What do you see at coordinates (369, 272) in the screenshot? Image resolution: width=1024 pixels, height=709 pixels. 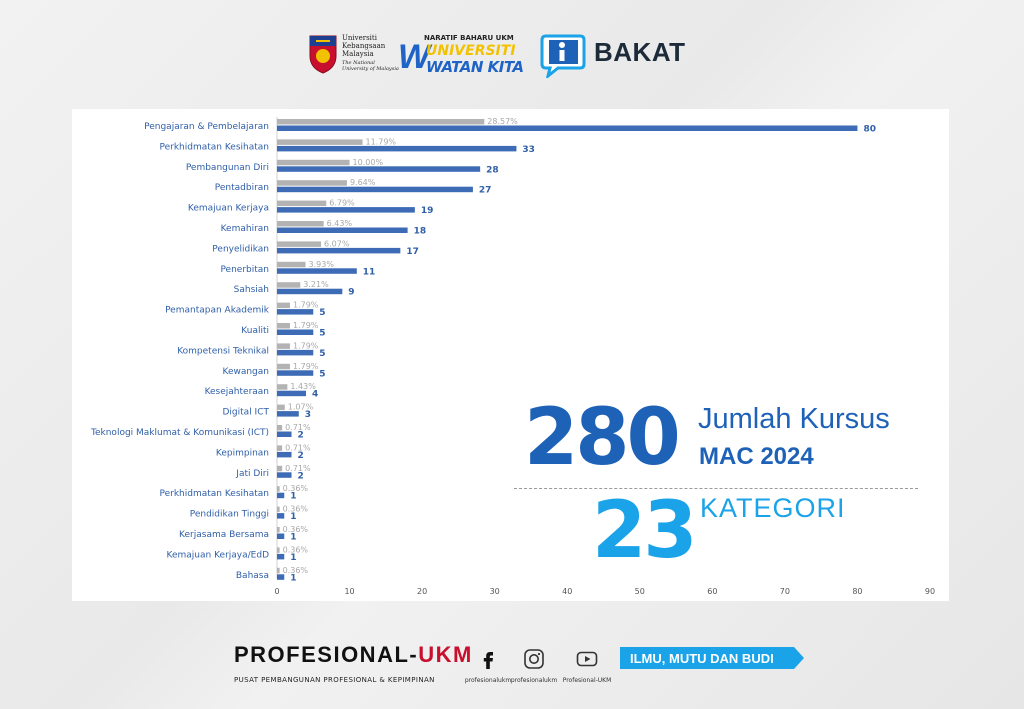 I see `value-label: 11` at bounding box center [369, 272].